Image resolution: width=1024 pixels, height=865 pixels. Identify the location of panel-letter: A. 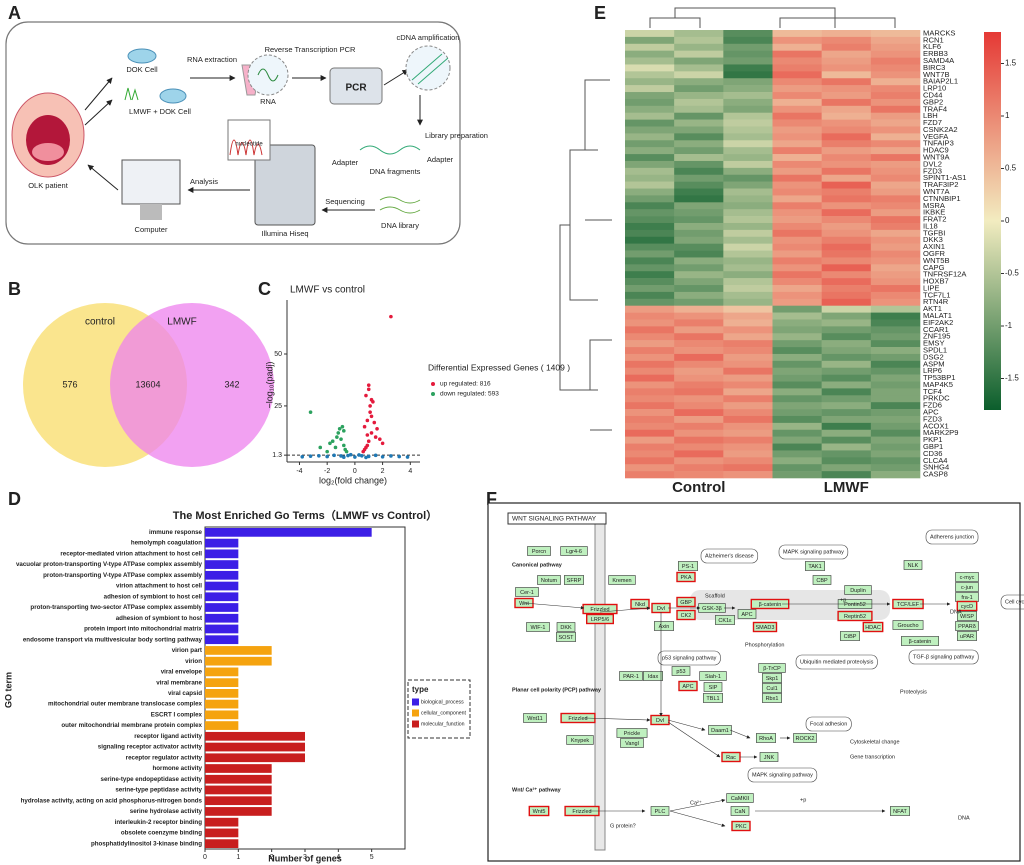
(14, 13).